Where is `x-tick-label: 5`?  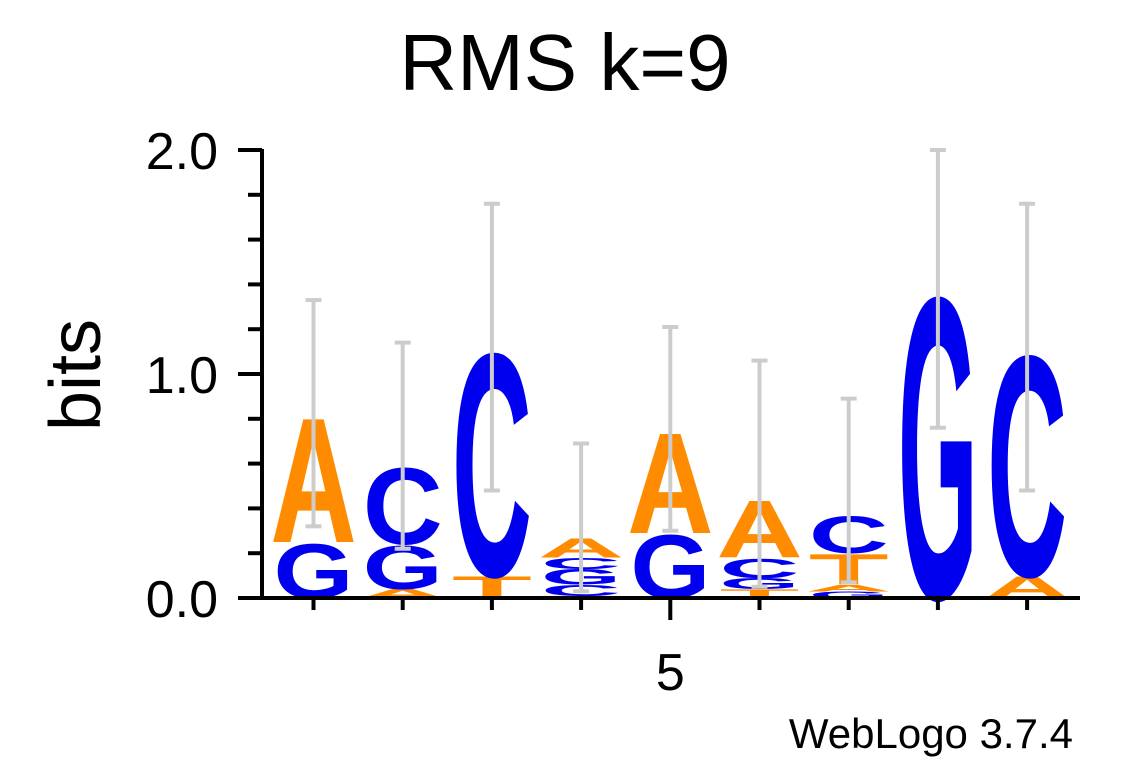
x-tick-label: 5 is located at coordinates (670, 673).